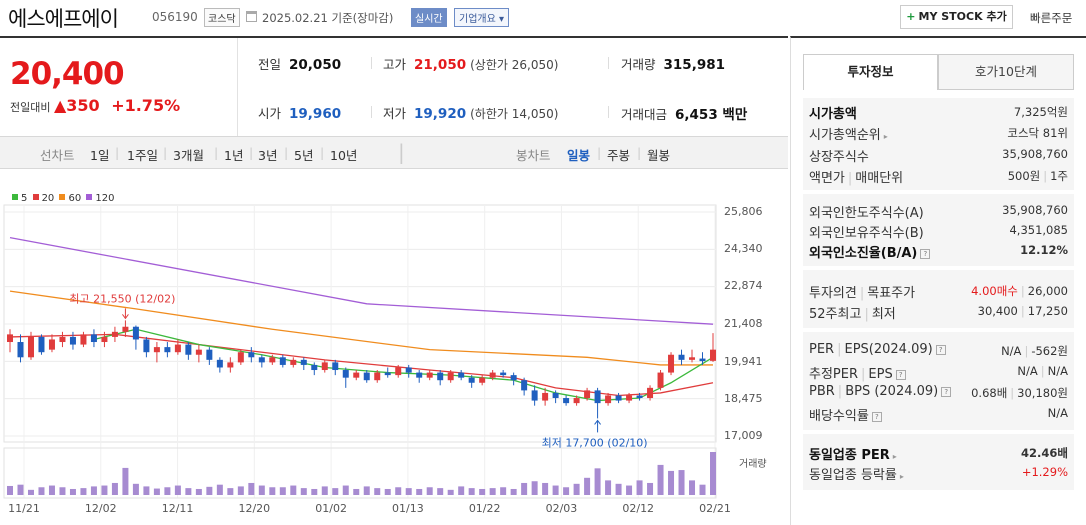  Describe the element at coordinates (870, 72) in the screenshot. I see `tab-invest-info: 투자정보` at that location.